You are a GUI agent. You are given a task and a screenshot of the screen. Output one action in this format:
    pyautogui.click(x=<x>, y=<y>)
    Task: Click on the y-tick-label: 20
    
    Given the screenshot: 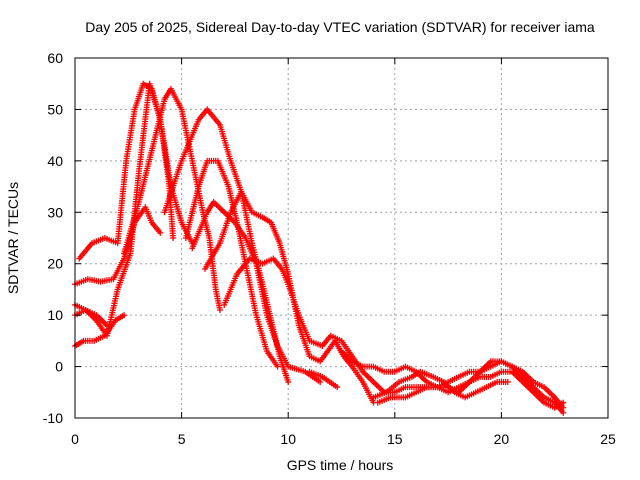 What is the action you would take?
    pyautogui.click(x=55, y=264)
    